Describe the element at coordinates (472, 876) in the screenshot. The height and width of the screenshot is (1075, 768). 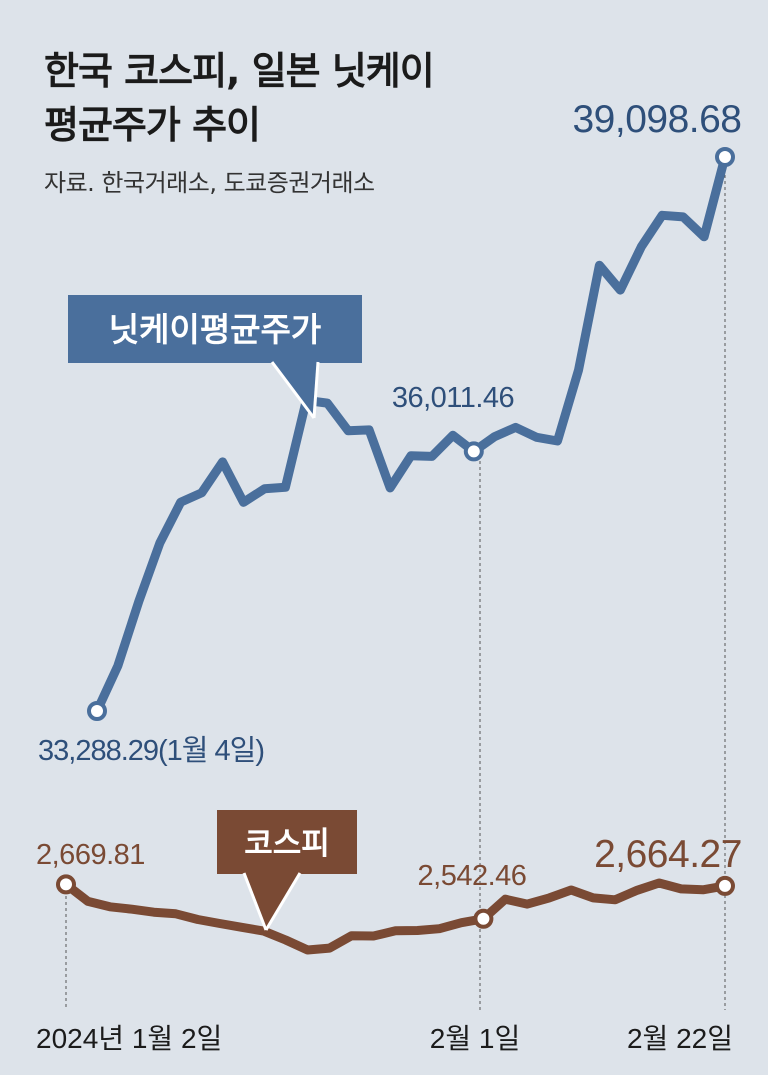
I see `kospi-mid-label: 2,542.46` at that location.